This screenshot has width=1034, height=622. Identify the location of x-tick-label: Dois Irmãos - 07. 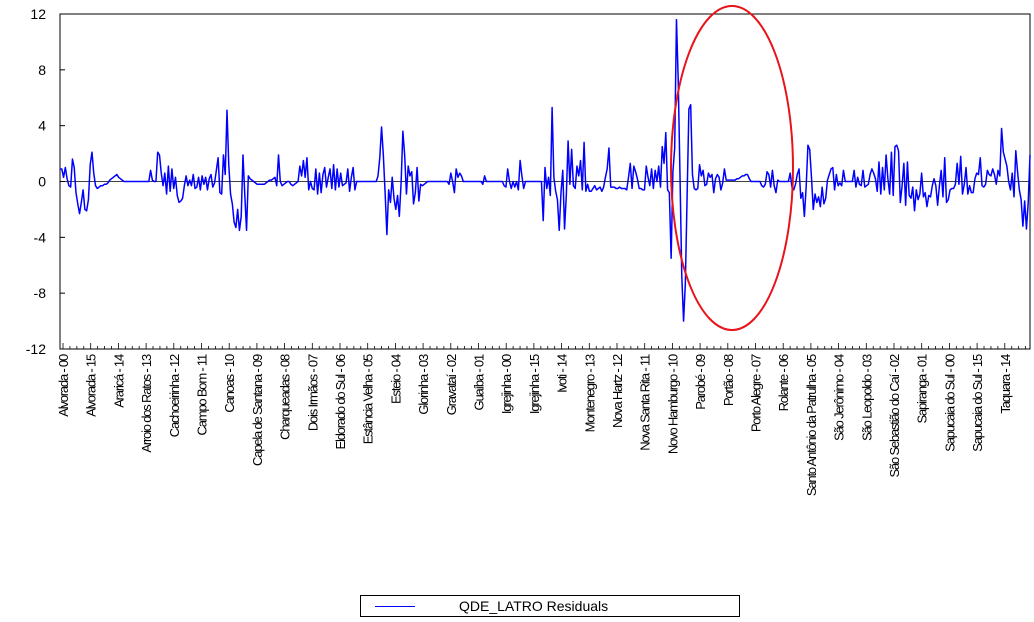
(312, 392).